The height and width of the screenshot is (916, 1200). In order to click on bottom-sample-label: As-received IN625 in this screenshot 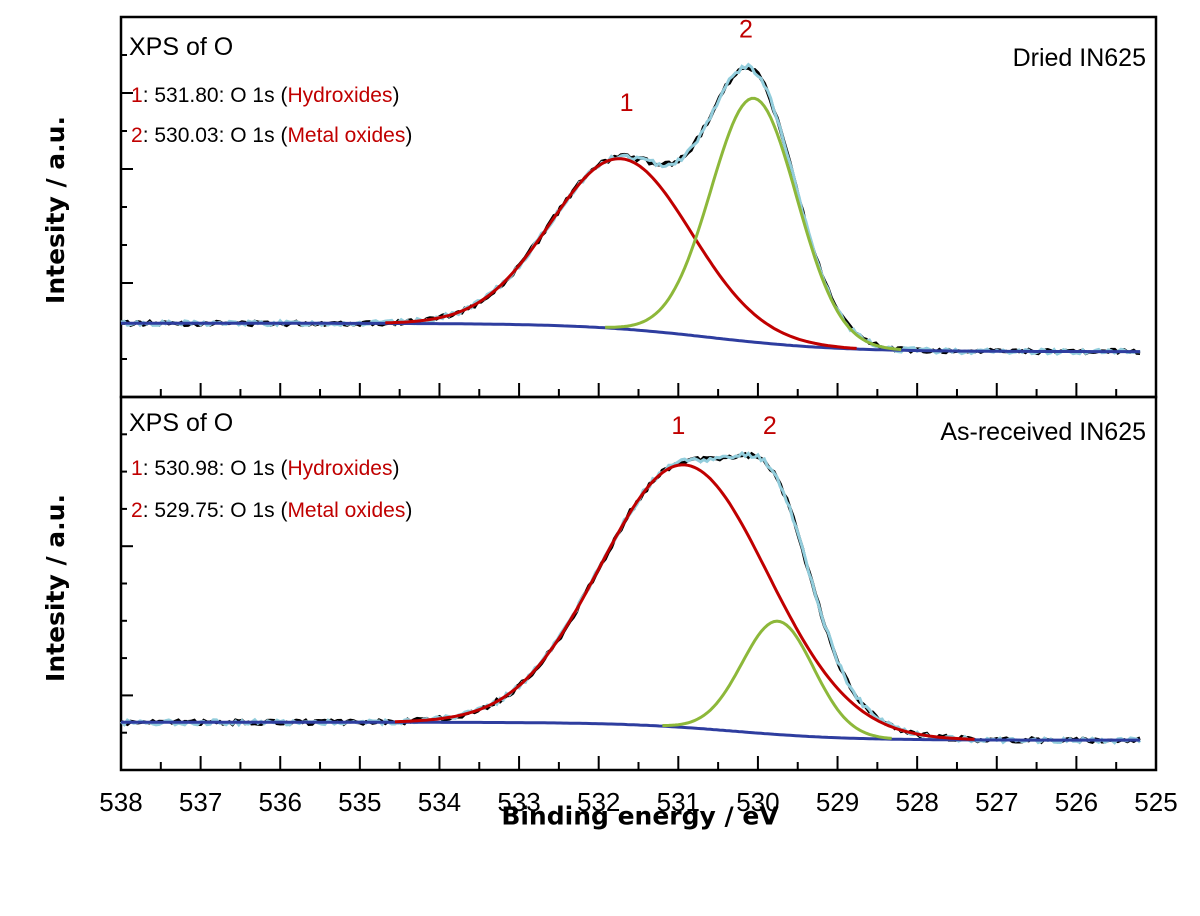, I will do `click(1043, 432)`.